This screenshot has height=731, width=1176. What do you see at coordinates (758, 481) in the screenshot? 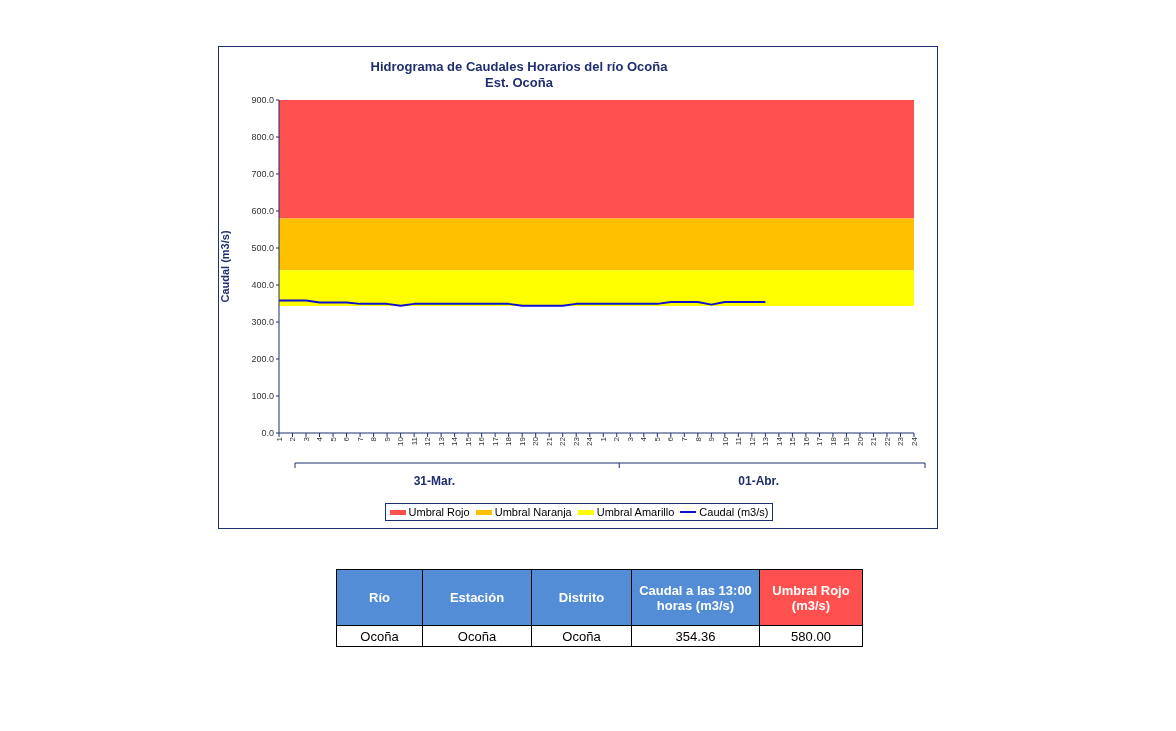
I see `text: 01-Abr.` at bounding box center [758, 481].